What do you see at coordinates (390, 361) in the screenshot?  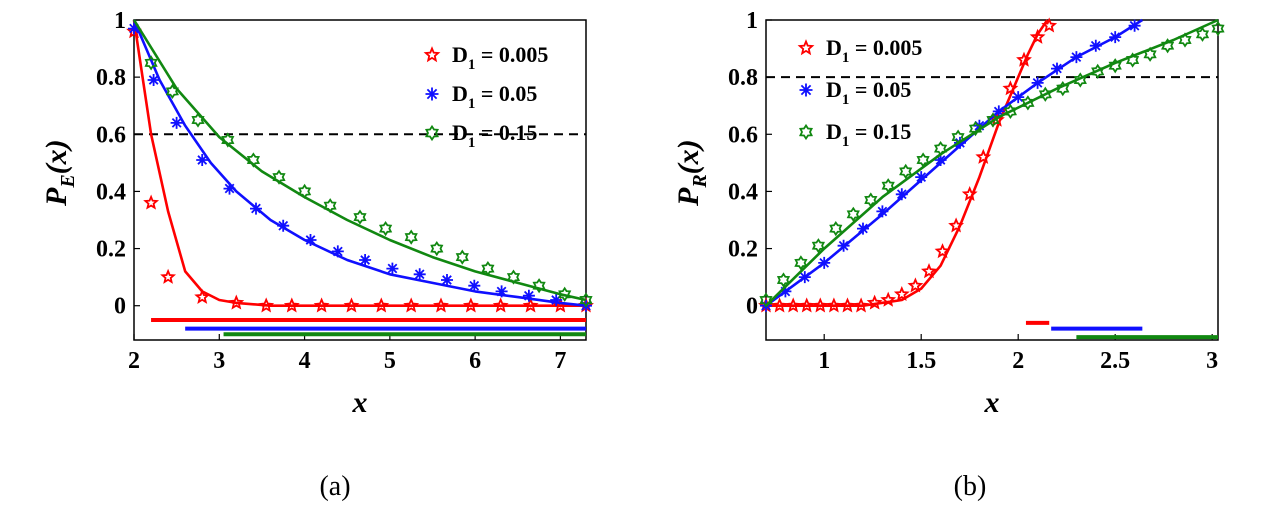 I see `x-tick-label: 5` at bounding box center [390, 361].